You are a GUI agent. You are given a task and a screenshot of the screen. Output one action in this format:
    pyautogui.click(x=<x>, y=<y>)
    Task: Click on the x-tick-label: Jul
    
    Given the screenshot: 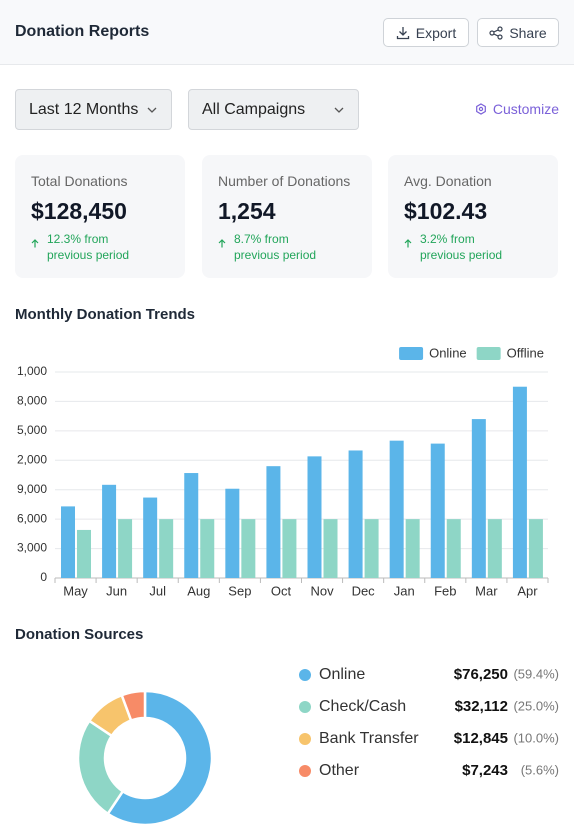 What is the action you would take?
    pyautogui.click(x=157, y=590)
    